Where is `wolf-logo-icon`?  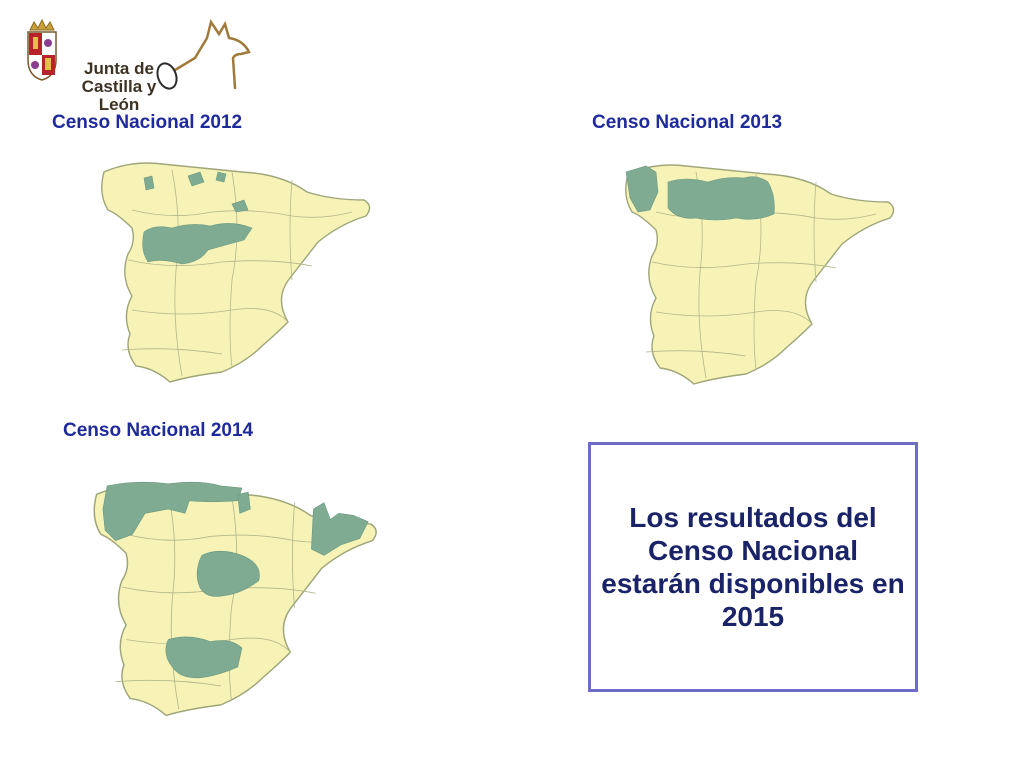 wolf-logo-icon is located at coordinates (203, 54).